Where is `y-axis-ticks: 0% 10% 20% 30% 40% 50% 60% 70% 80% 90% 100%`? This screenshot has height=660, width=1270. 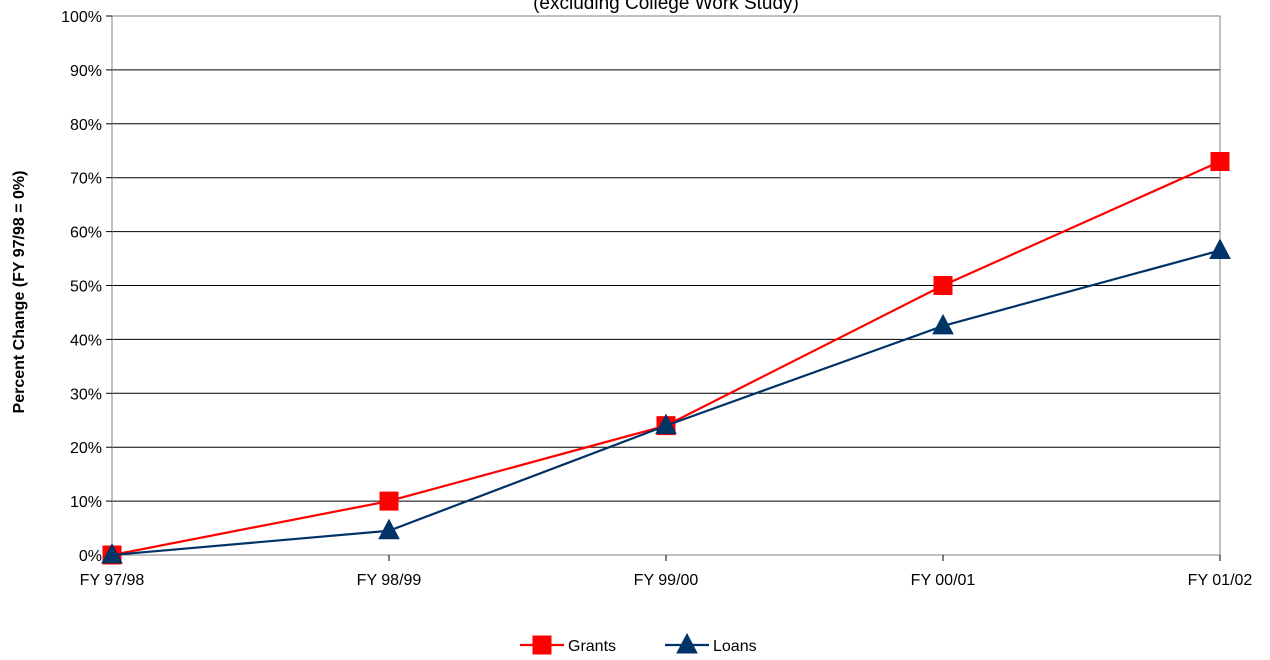
y-axis-ticks: 0% 10% 20% 30% 40% 50% 60% 70% 80% 90% 100% is located at coordinates (86, 287).